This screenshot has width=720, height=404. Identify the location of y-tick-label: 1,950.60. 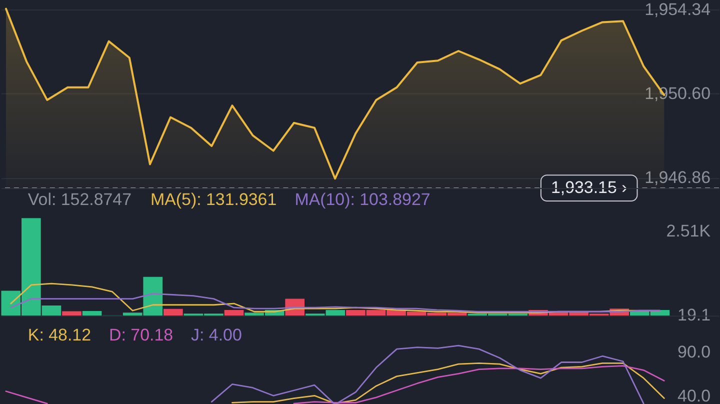
(677, 94).